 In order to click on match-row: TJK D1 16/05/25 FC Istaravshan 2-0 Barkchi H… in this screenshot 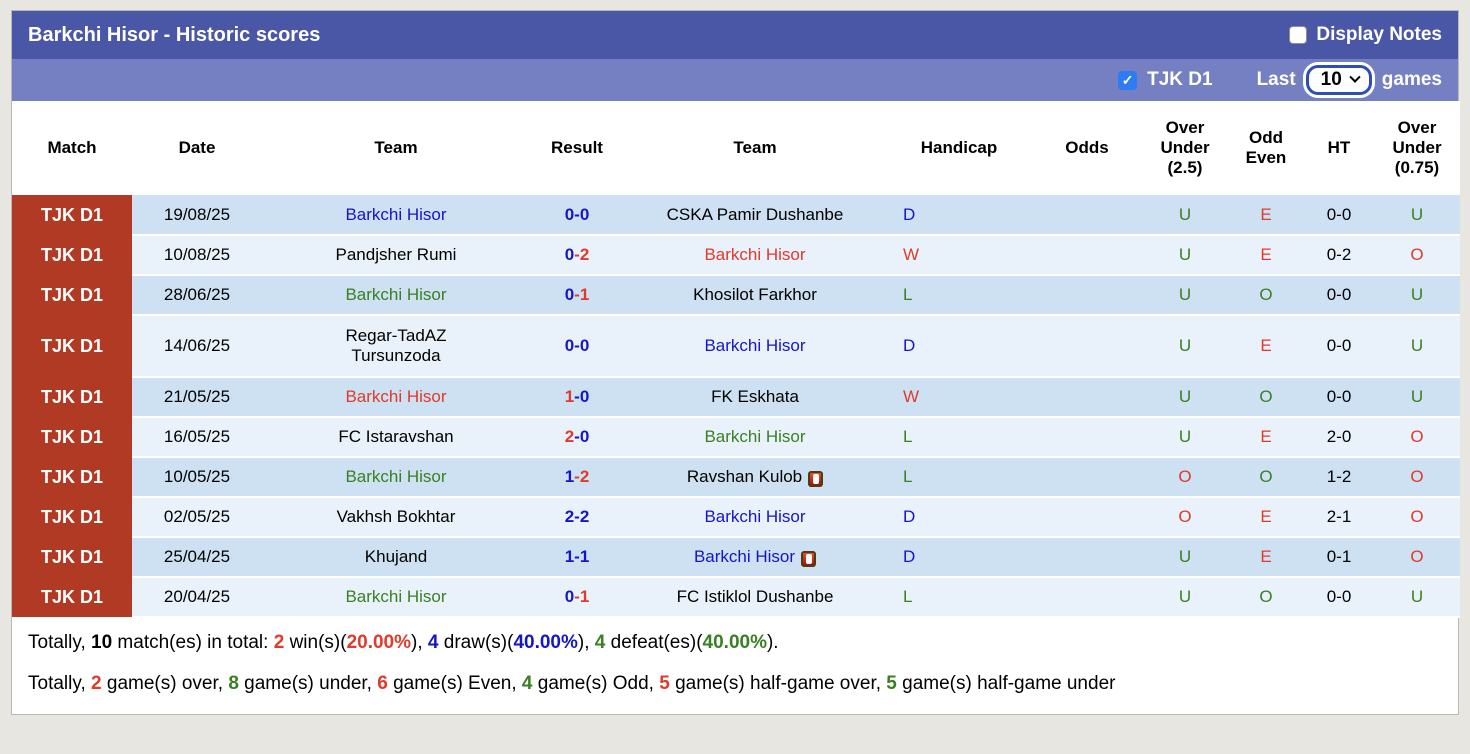, I will do `click(736, 437)`.